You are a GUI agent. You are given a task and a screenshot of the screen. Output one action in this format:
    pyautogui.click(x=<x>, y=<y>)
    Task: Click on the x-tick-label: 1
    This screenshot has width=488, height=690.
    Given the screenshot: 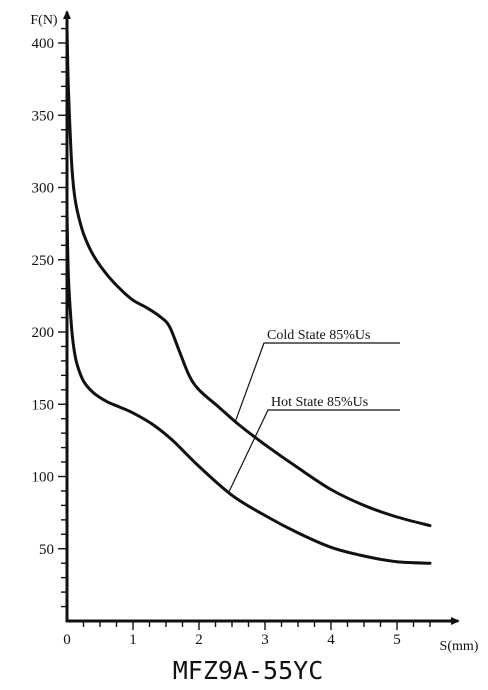 What is the action you would take?
    pyautogui.click(x=133, y=640)
    